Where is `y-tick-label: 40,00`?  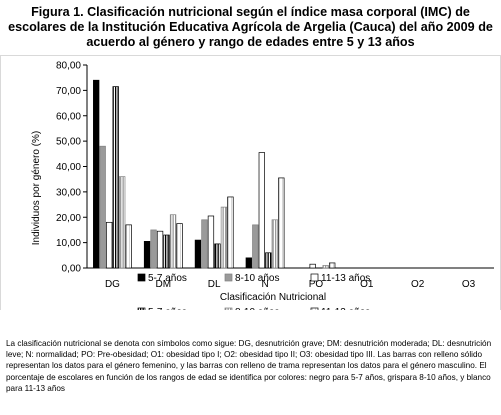 y-tick-label: 40,00 is located at coordinates (68, 167).